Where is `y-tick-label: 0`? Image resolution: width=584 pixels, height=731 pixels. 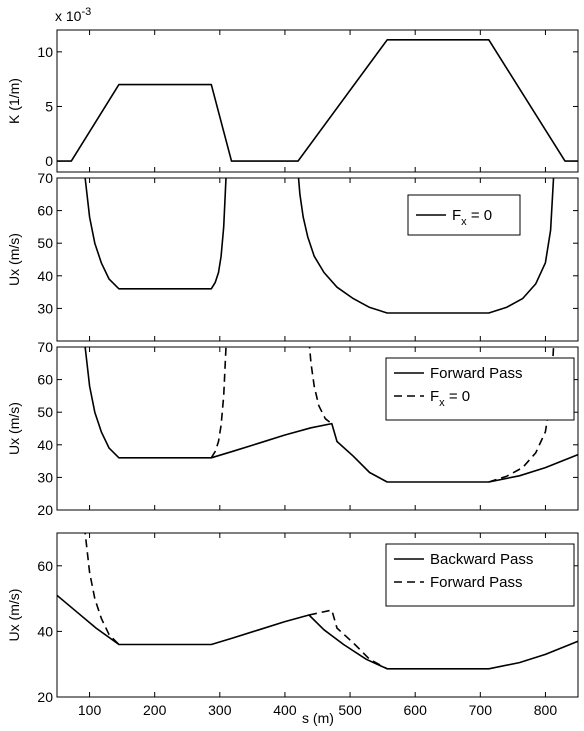 y-tick-label: 0 is located at coordinates (49, 161).